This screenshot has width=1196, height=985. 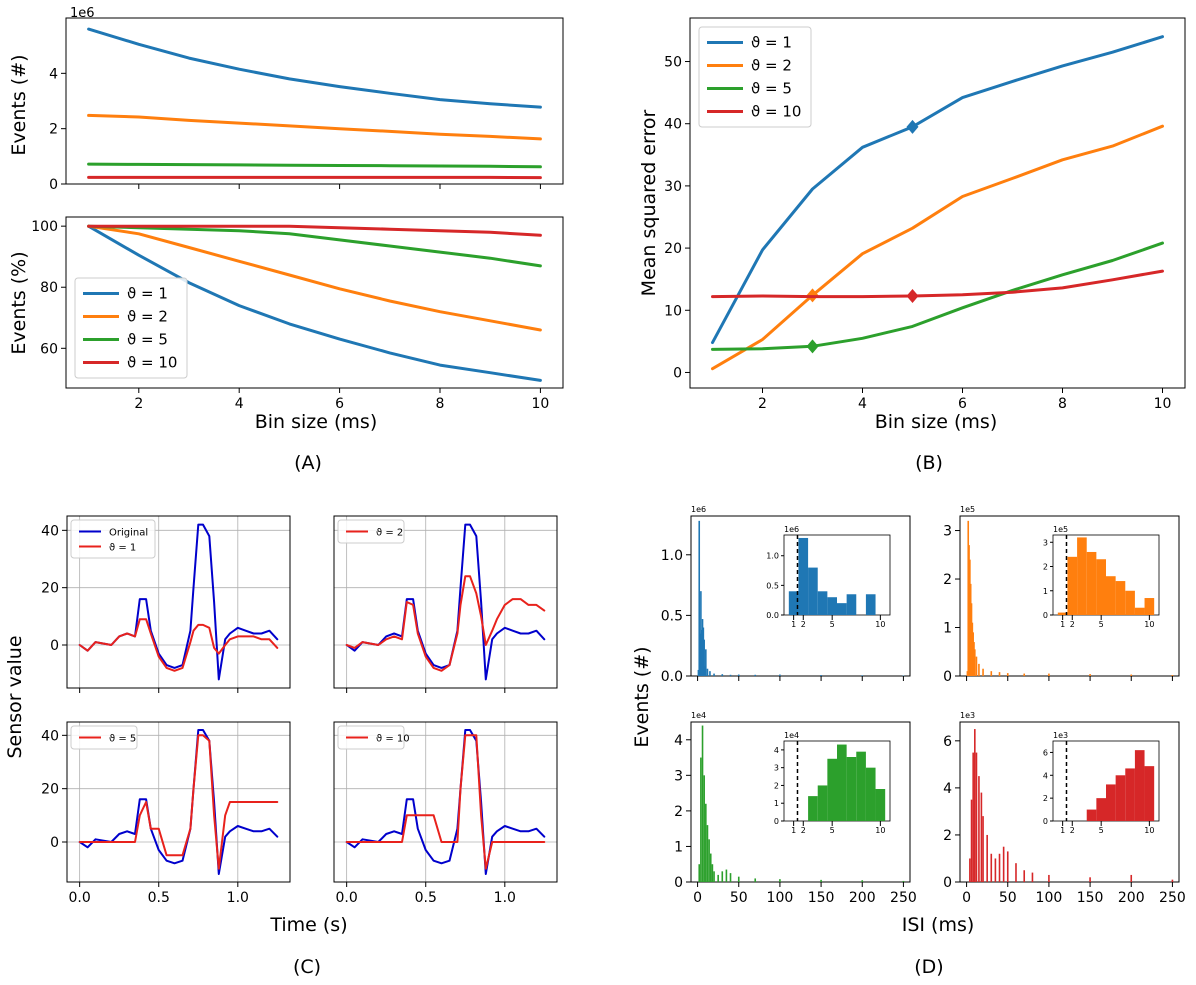 I want to click on c2-legend-box, so click(x=371, y=531).